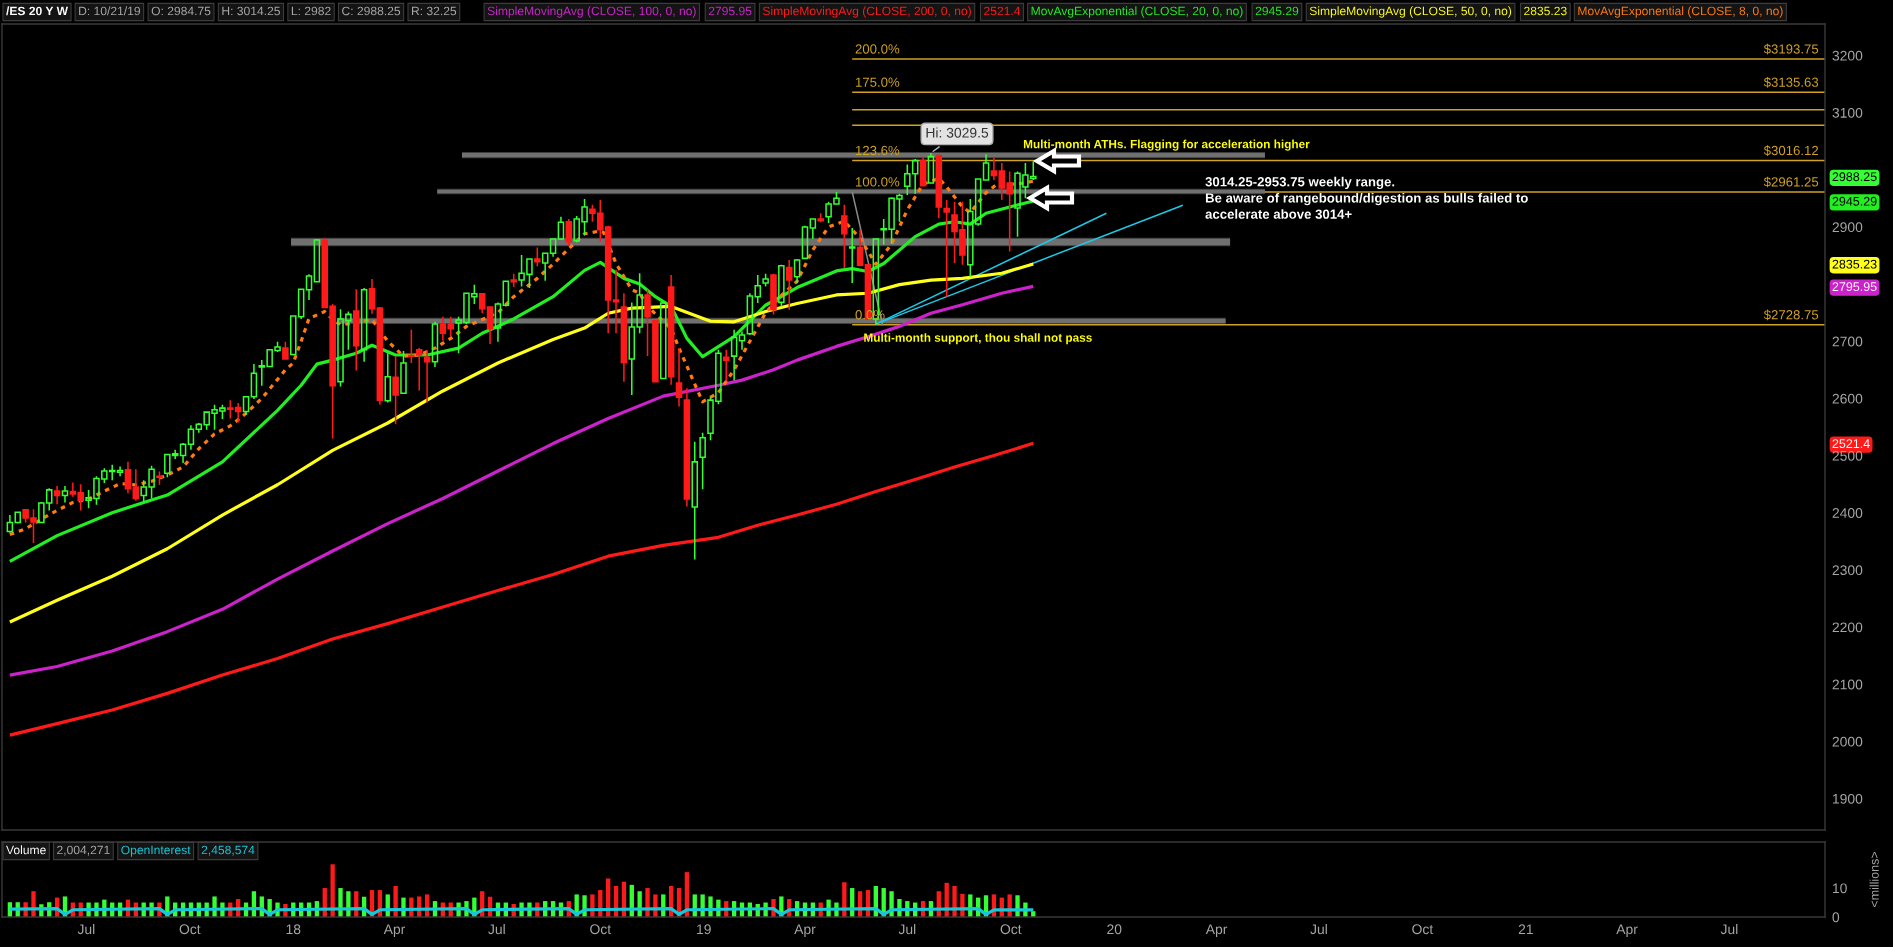  What do you see at coordinates (704, 929) in the screenshot?
I see `x-tick-label: 19` at bounding box center [704, 929].